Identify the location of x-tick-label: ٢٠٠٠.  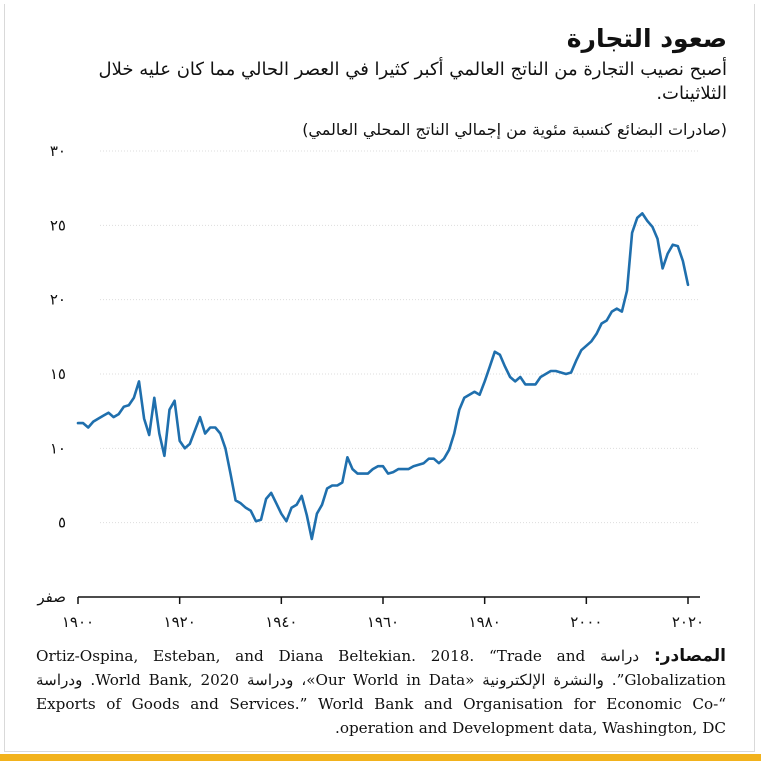
(586, 622).